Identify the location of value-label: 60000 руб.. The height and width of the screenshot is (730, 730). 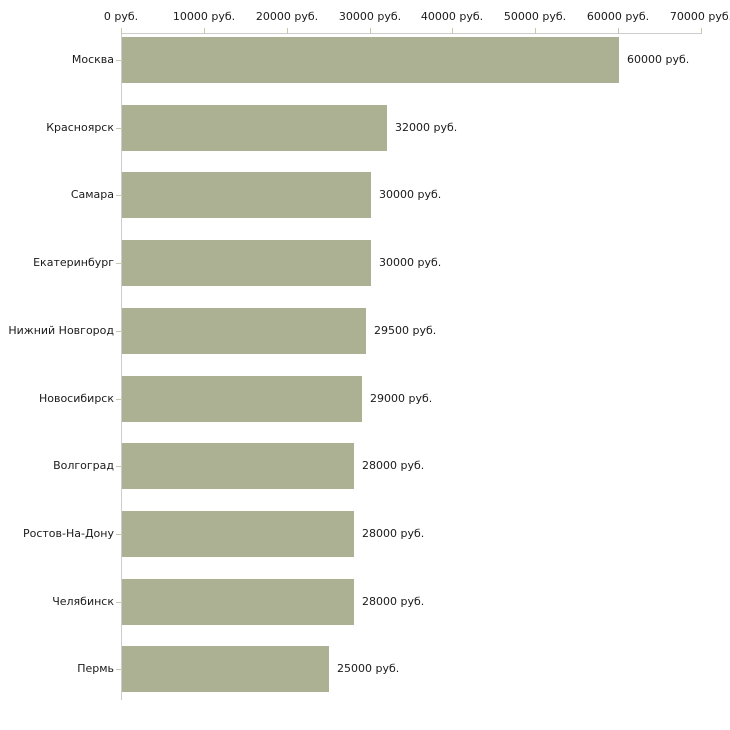
(658, 59).